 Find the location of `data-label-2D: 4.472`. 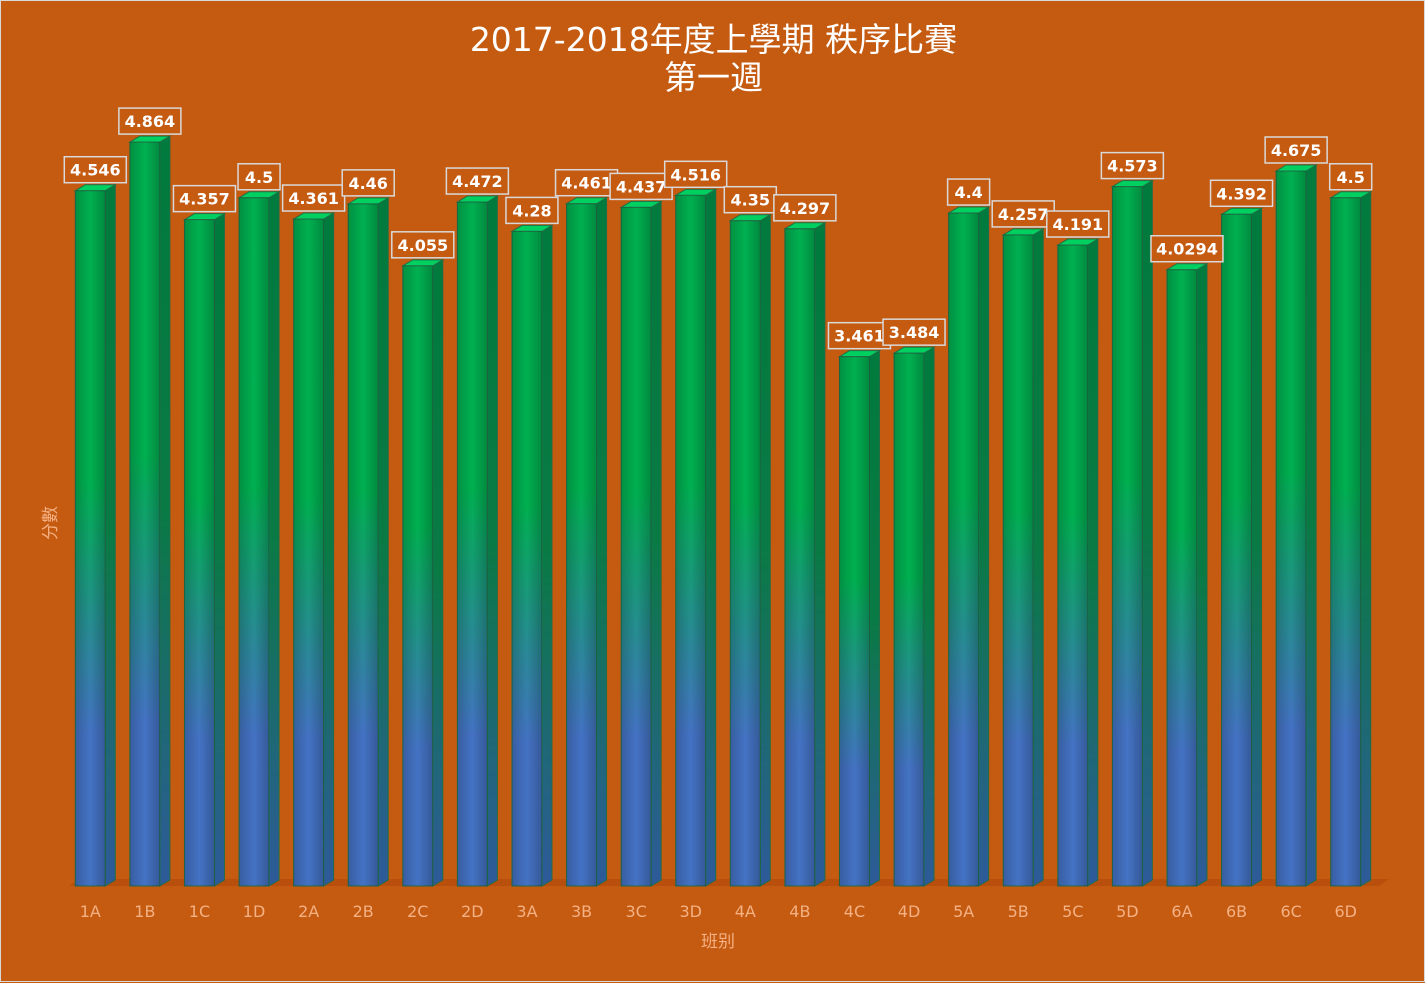

data-label-2D: 4.472 is located at coordinates (477, 181).